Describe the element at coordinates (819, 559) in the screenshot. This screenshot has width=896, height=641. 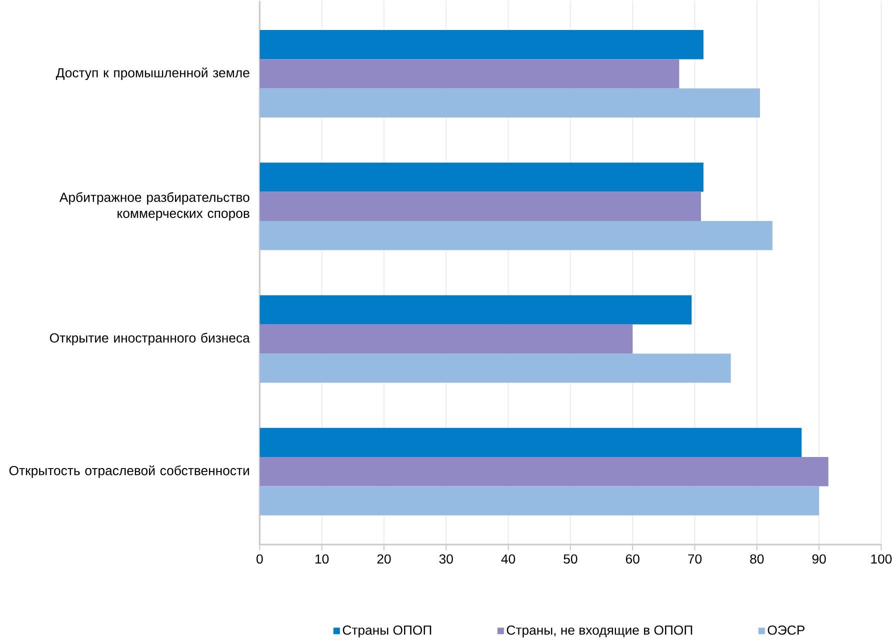
I see `x-tick-label: 90` at that location.